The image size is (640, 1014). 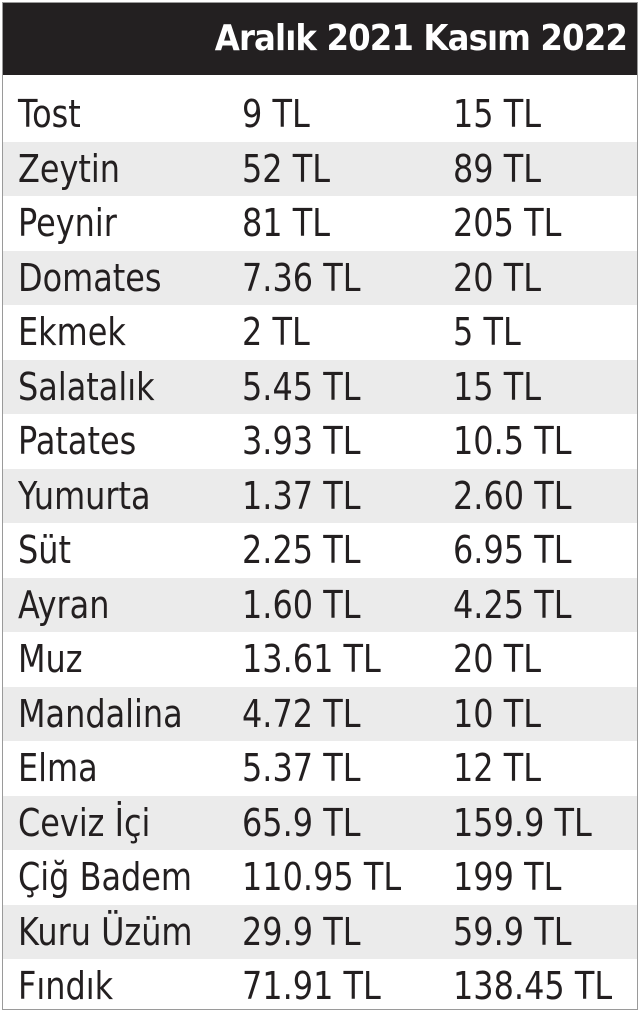 What do you see at coordinates (301, 931) in the screenshot?
I see `price-dec-2021: 29.9 TL` at bounding box center [301, 931].